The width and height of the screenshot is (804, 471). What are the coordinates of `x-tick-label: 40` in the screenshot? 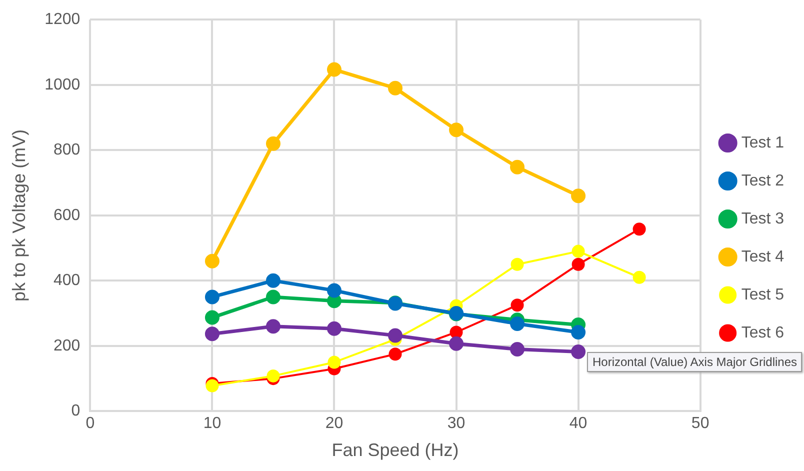 It's located at (578, 423).